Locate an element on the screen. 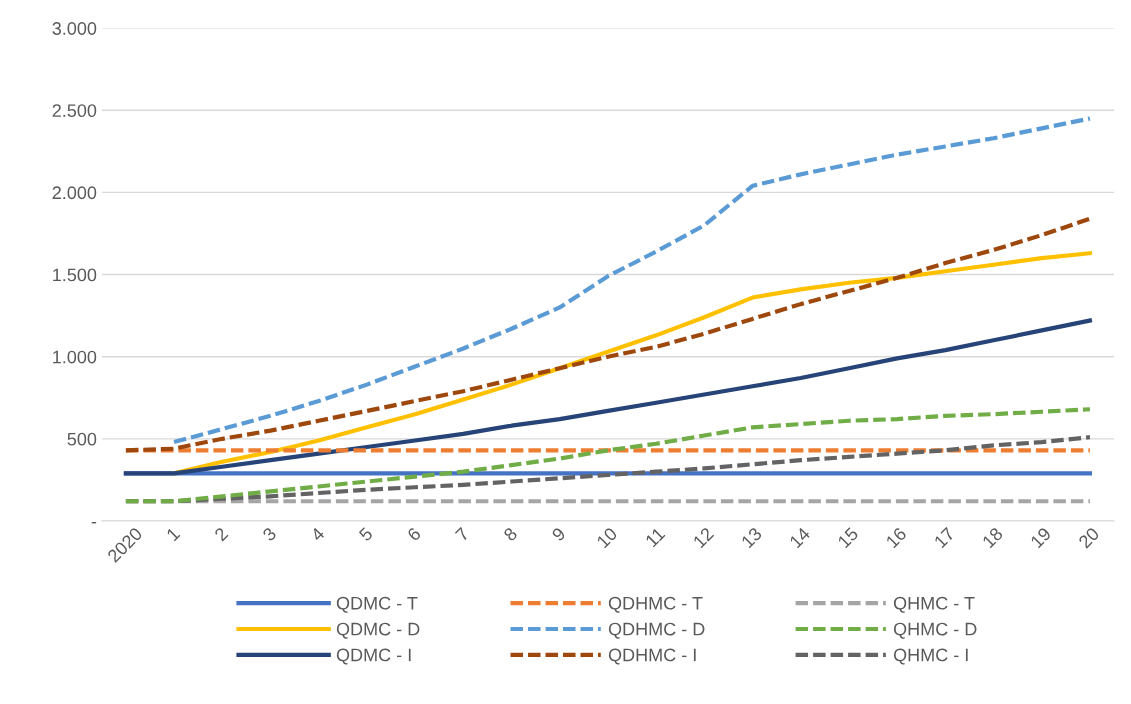  x-tick-label: 3 is located at coordinates (269, 534).